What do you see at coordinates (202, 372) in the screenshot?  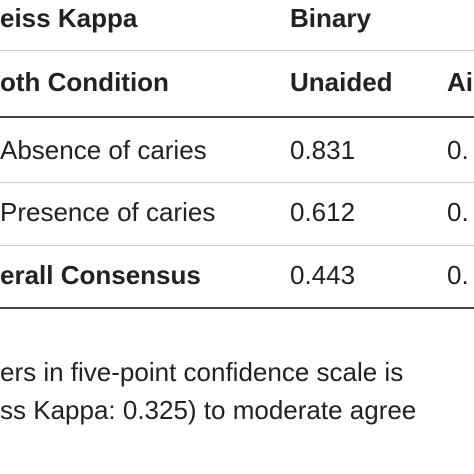 I see `caption-line: ers in five-point confidence scale is` at bounding box center [202, 372].